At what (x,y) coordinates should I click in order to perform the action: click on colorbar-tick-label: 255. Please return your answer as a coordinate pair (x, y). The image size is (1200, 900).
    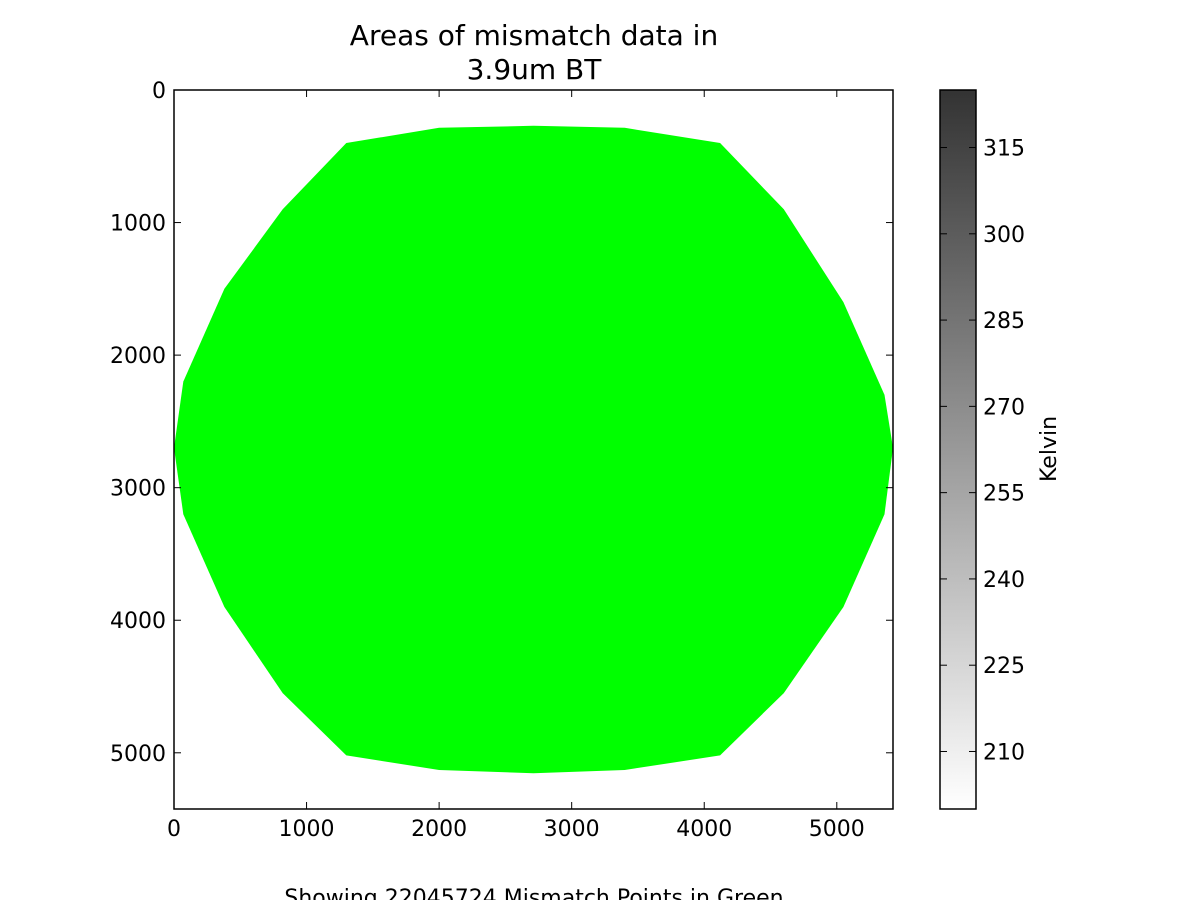
    Looking at the image, I should click on (1004, 494).